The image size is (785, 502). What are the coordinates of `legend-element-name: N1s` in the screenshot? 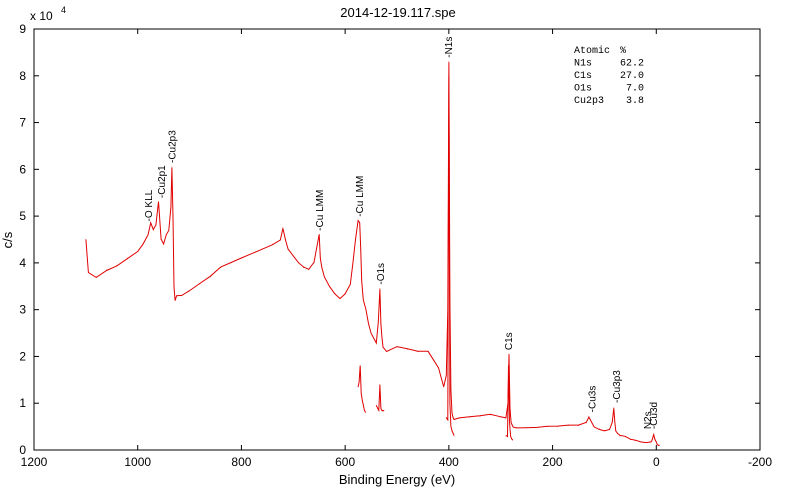 It's located at (583, 64).